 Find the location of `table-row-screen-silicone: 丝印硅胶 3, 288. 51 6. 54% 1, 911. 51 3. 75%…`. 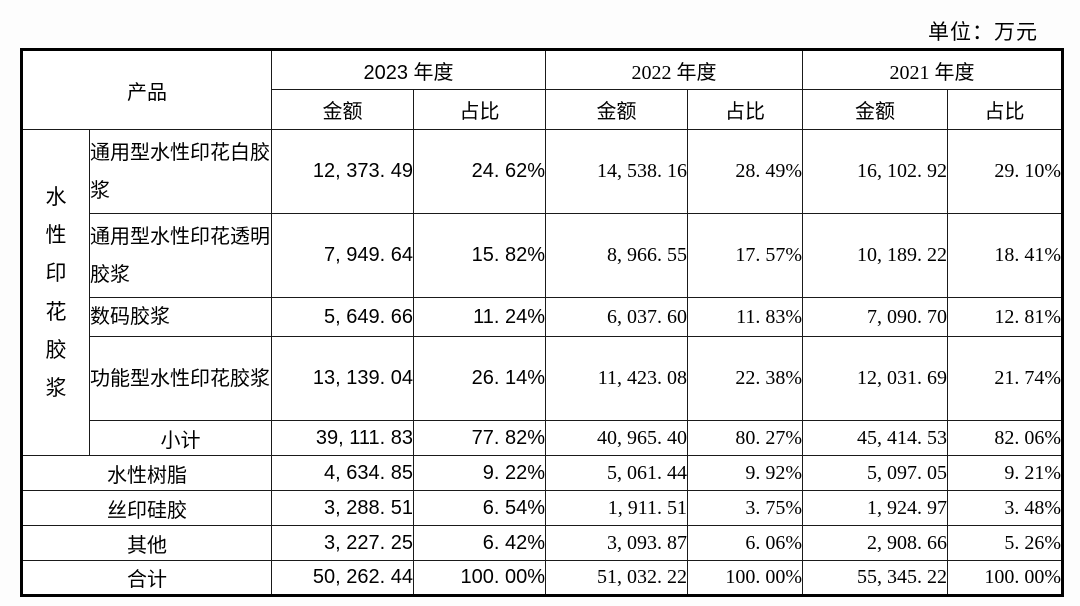

table-row-screen-silicone: 丝印硅胶 3, 288. 51 6. 54% 1, 911. 51 3. 75%… is located at coordinates (542, 508).